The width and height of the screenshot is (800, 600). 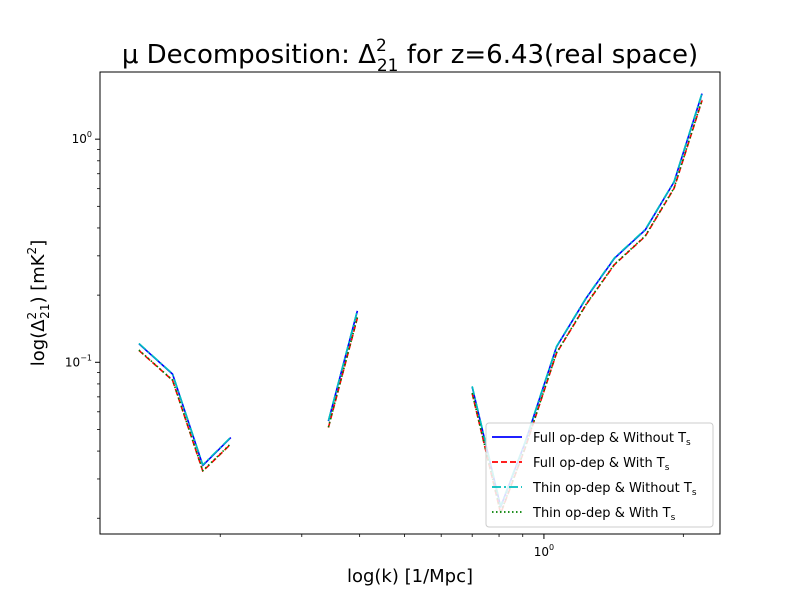 I want to click on chart-title-sup: 2, so click(x=381, y=46).